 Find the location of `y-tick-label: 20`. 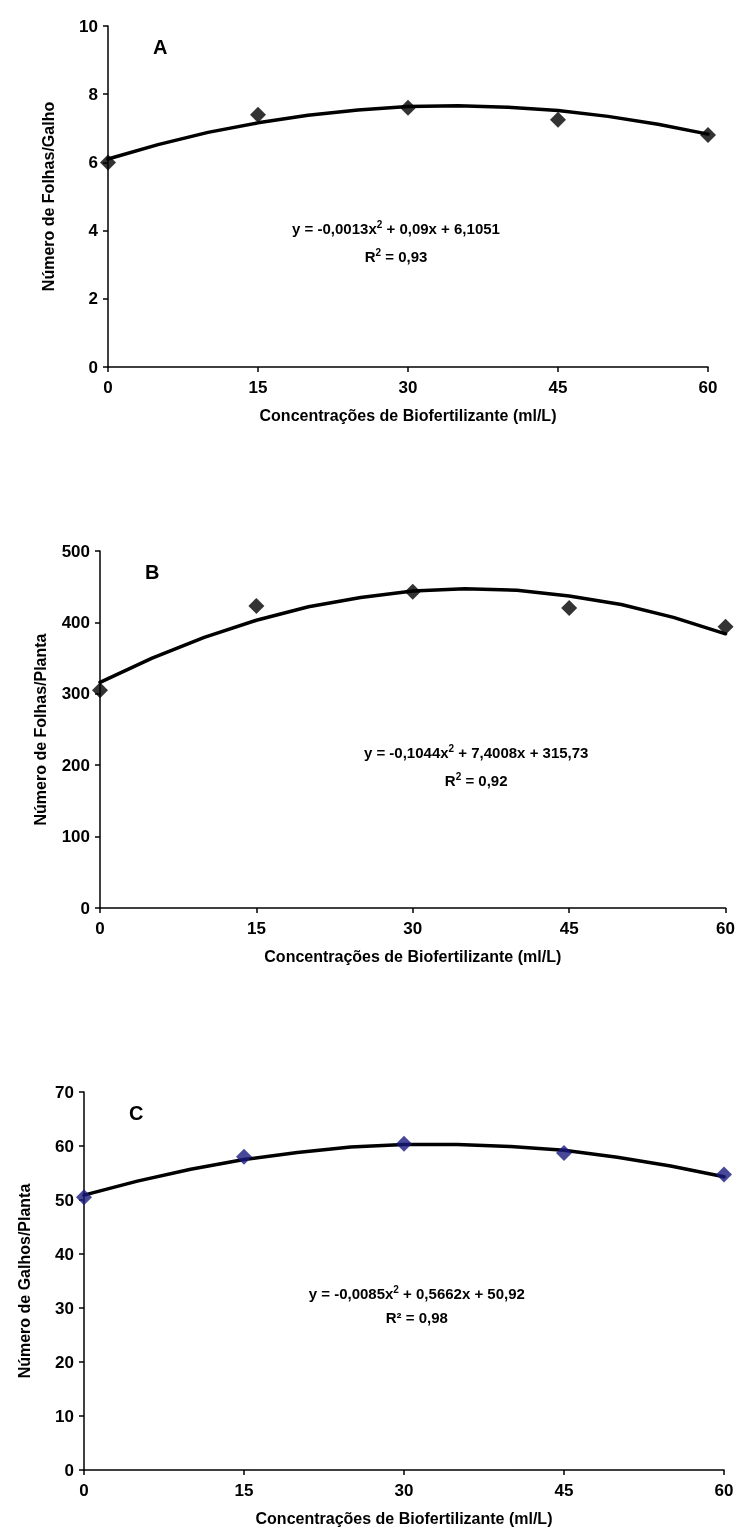

y-tick-label: 20 is located at coordinates (64, 1362).